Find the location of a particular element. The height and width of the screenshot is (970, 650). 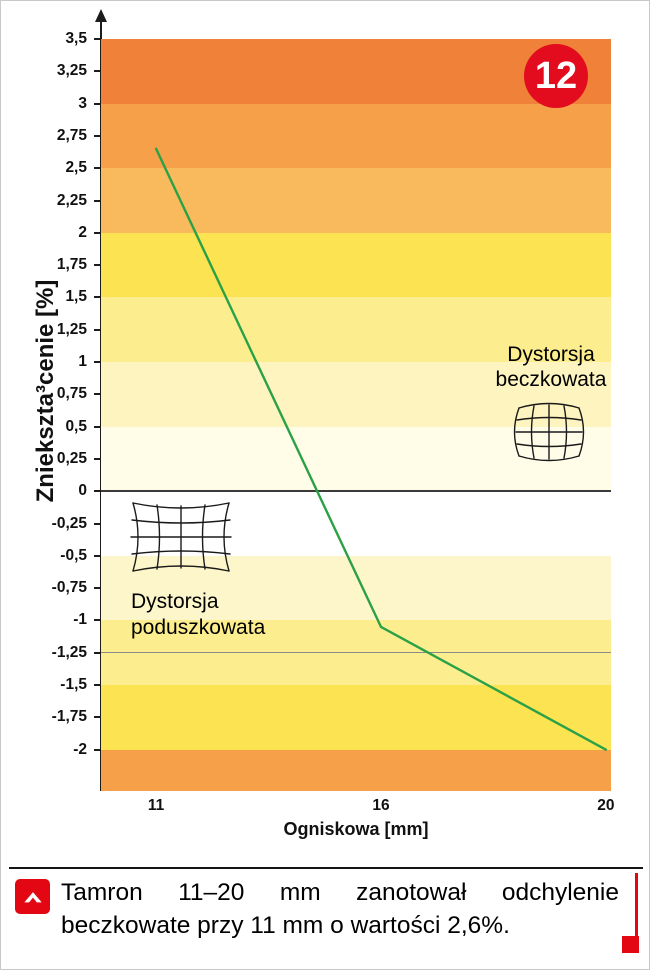

barrel-label-line1: Dystorsja is located at coordinates (551, 354).